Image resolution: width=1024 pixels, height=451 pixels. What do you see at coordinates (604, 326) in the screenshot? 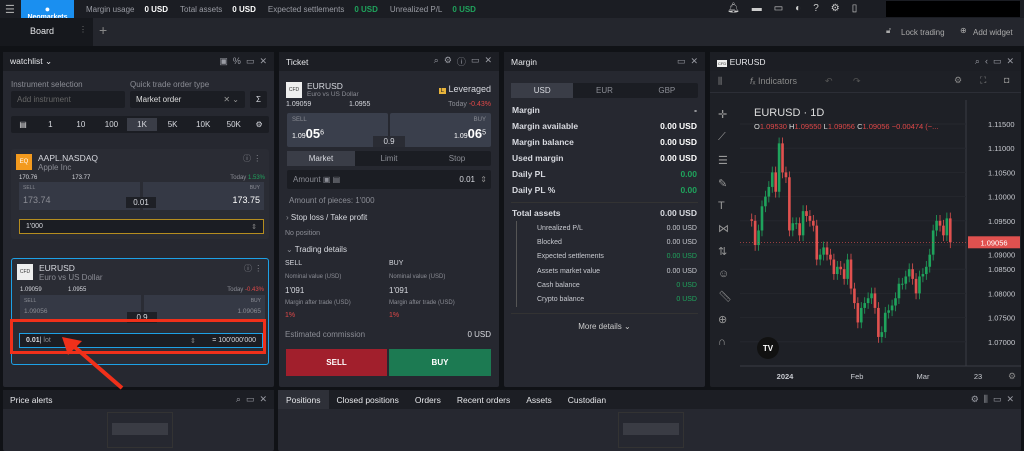
I see `more-details-button: More details ⌄` at bounding box center [604, 326].